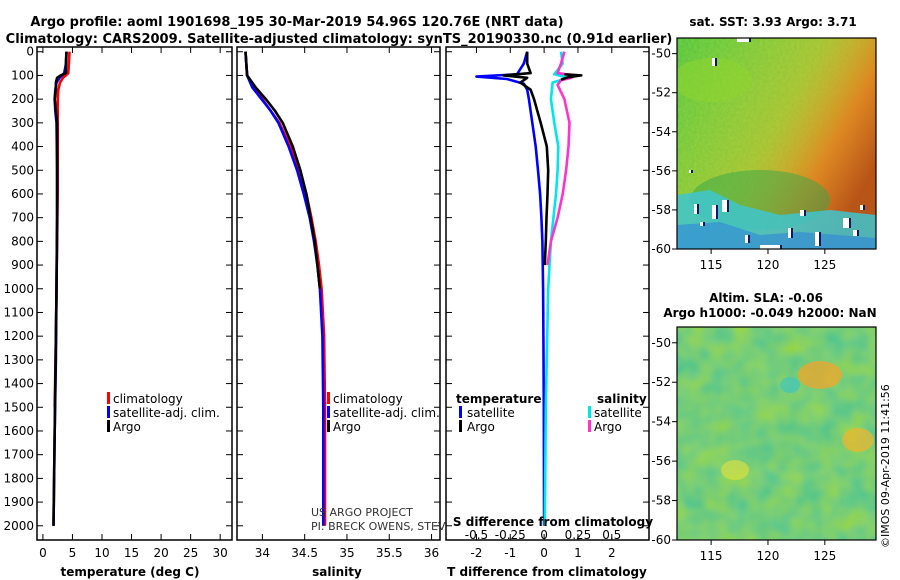 This screenshot has width=900, height=580. Describe the element at coordinates (460, 426) in the screenshot. I see `legend-swatch-t-argo` at that location.